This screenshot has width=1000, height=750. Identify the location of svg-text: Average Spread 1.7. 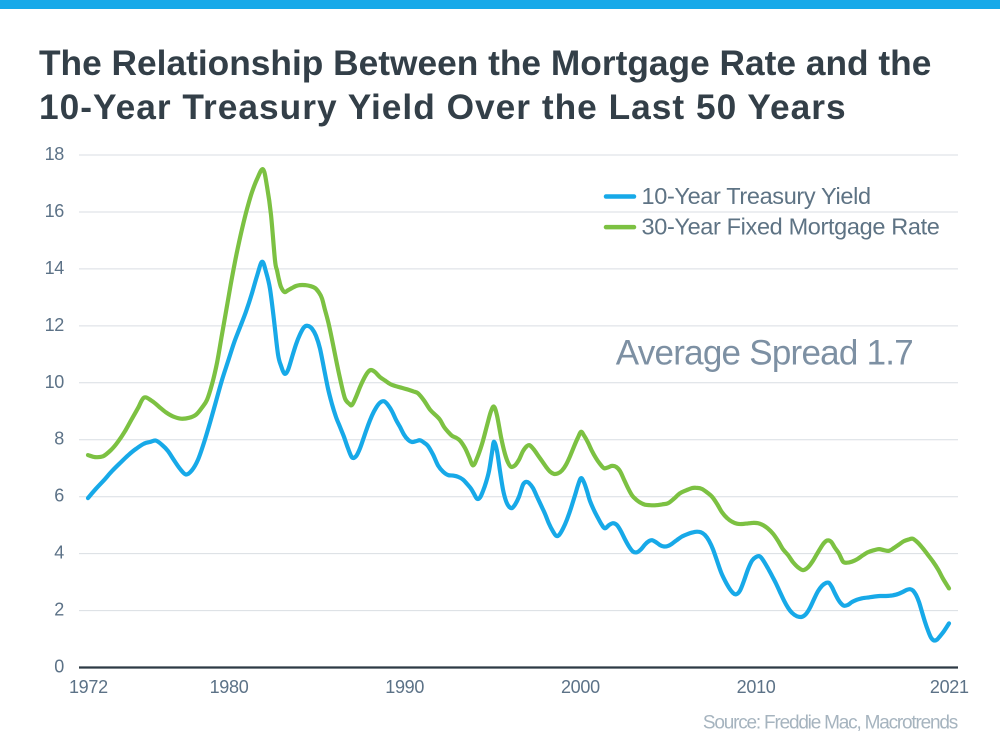
(764, 353).